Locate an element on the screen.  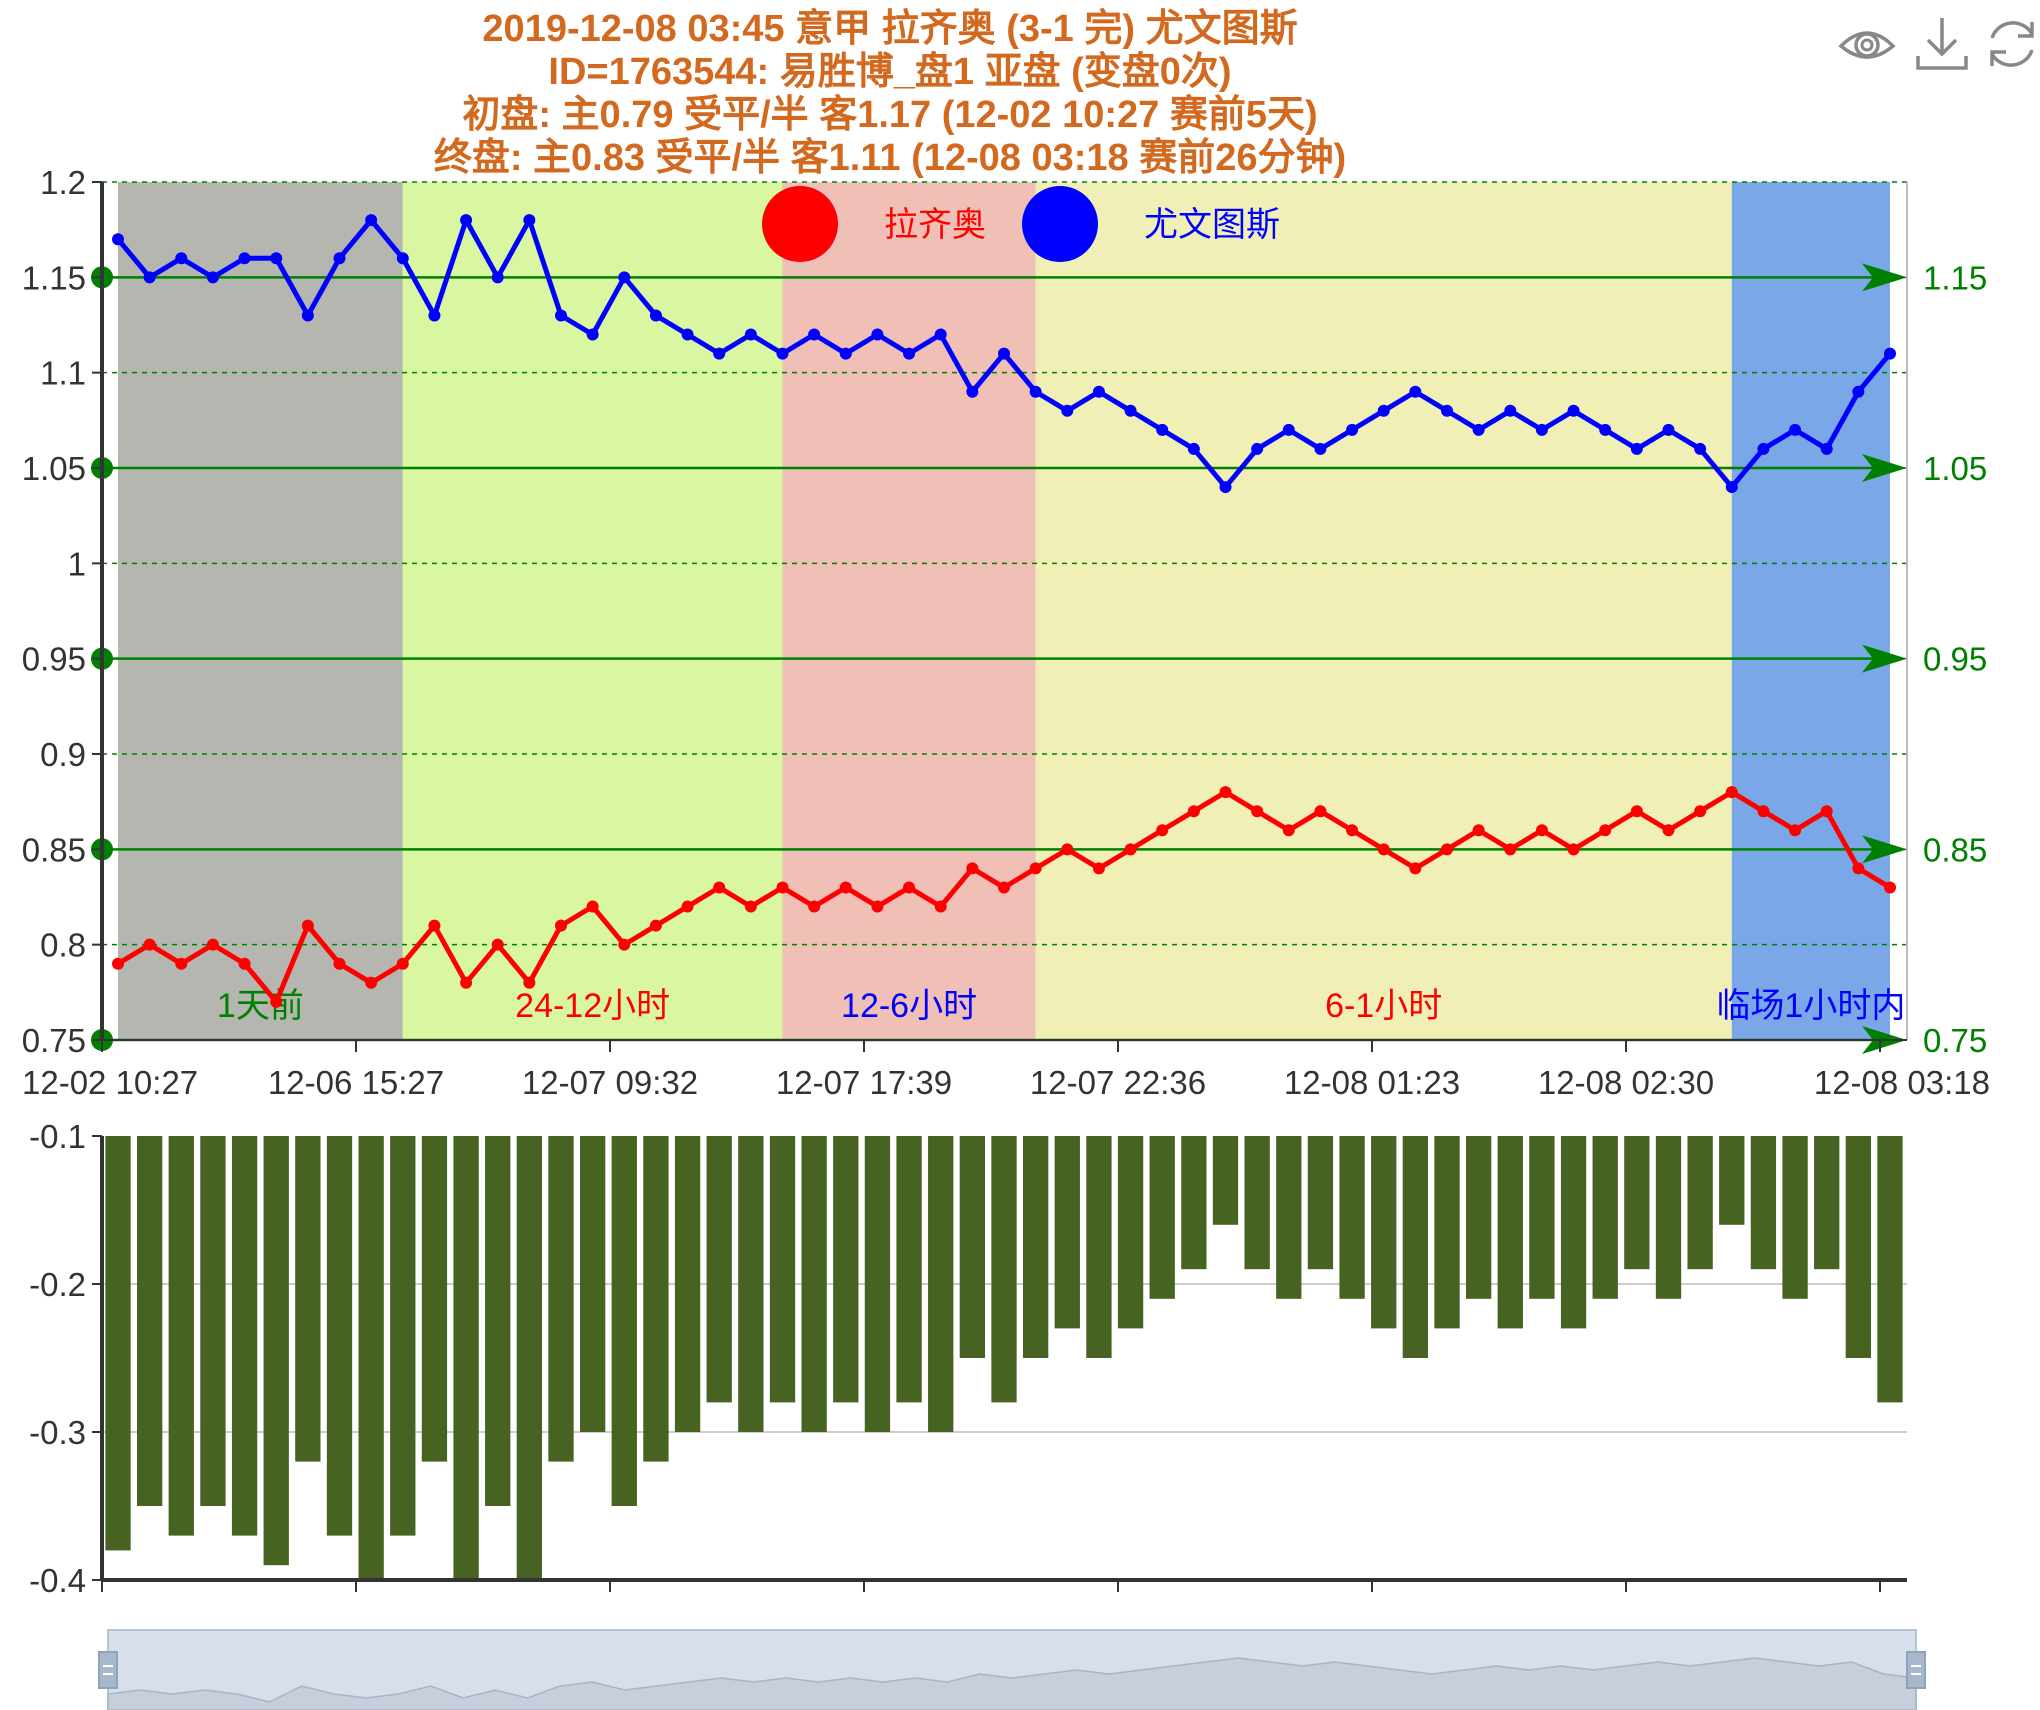
x-tick-label: 12-07 22:36 is located at coordinates (1118, 1082).